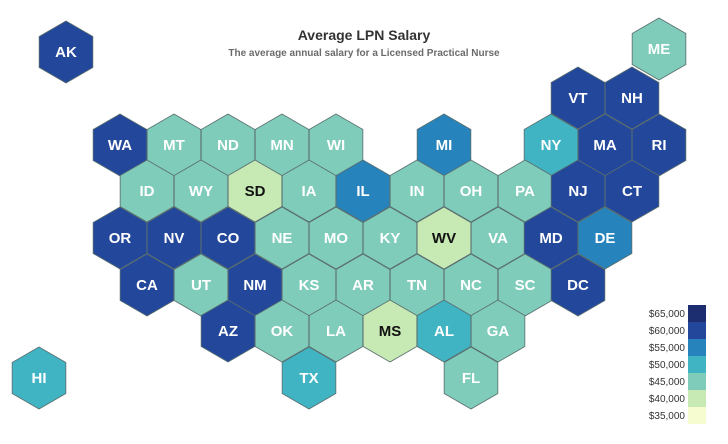  I want to click on state-label: AR, so click(363, 285).